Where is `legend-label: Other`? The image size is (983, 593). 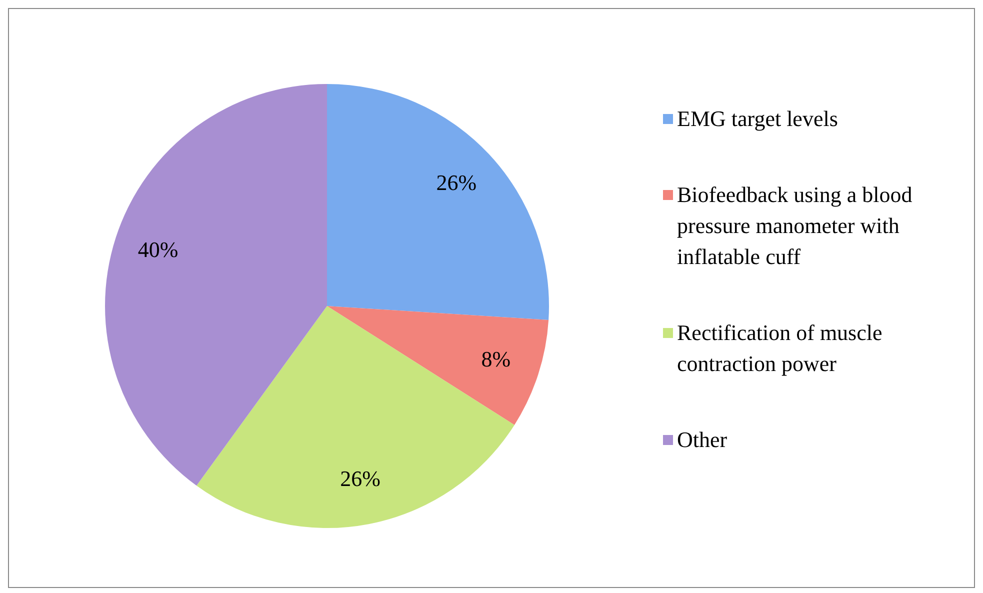
legend-label: Other is located at coordinates (702, 440).